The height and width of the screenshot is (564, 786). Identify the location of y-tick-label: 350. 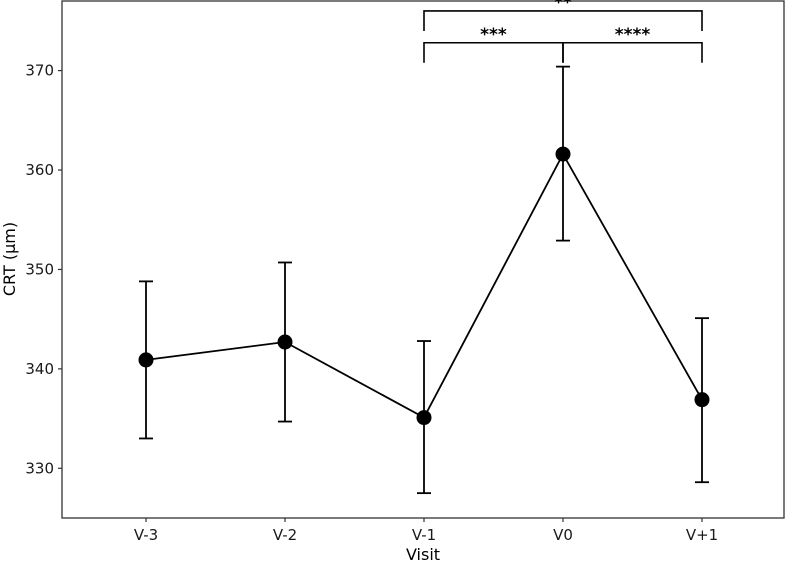
(39, 269).